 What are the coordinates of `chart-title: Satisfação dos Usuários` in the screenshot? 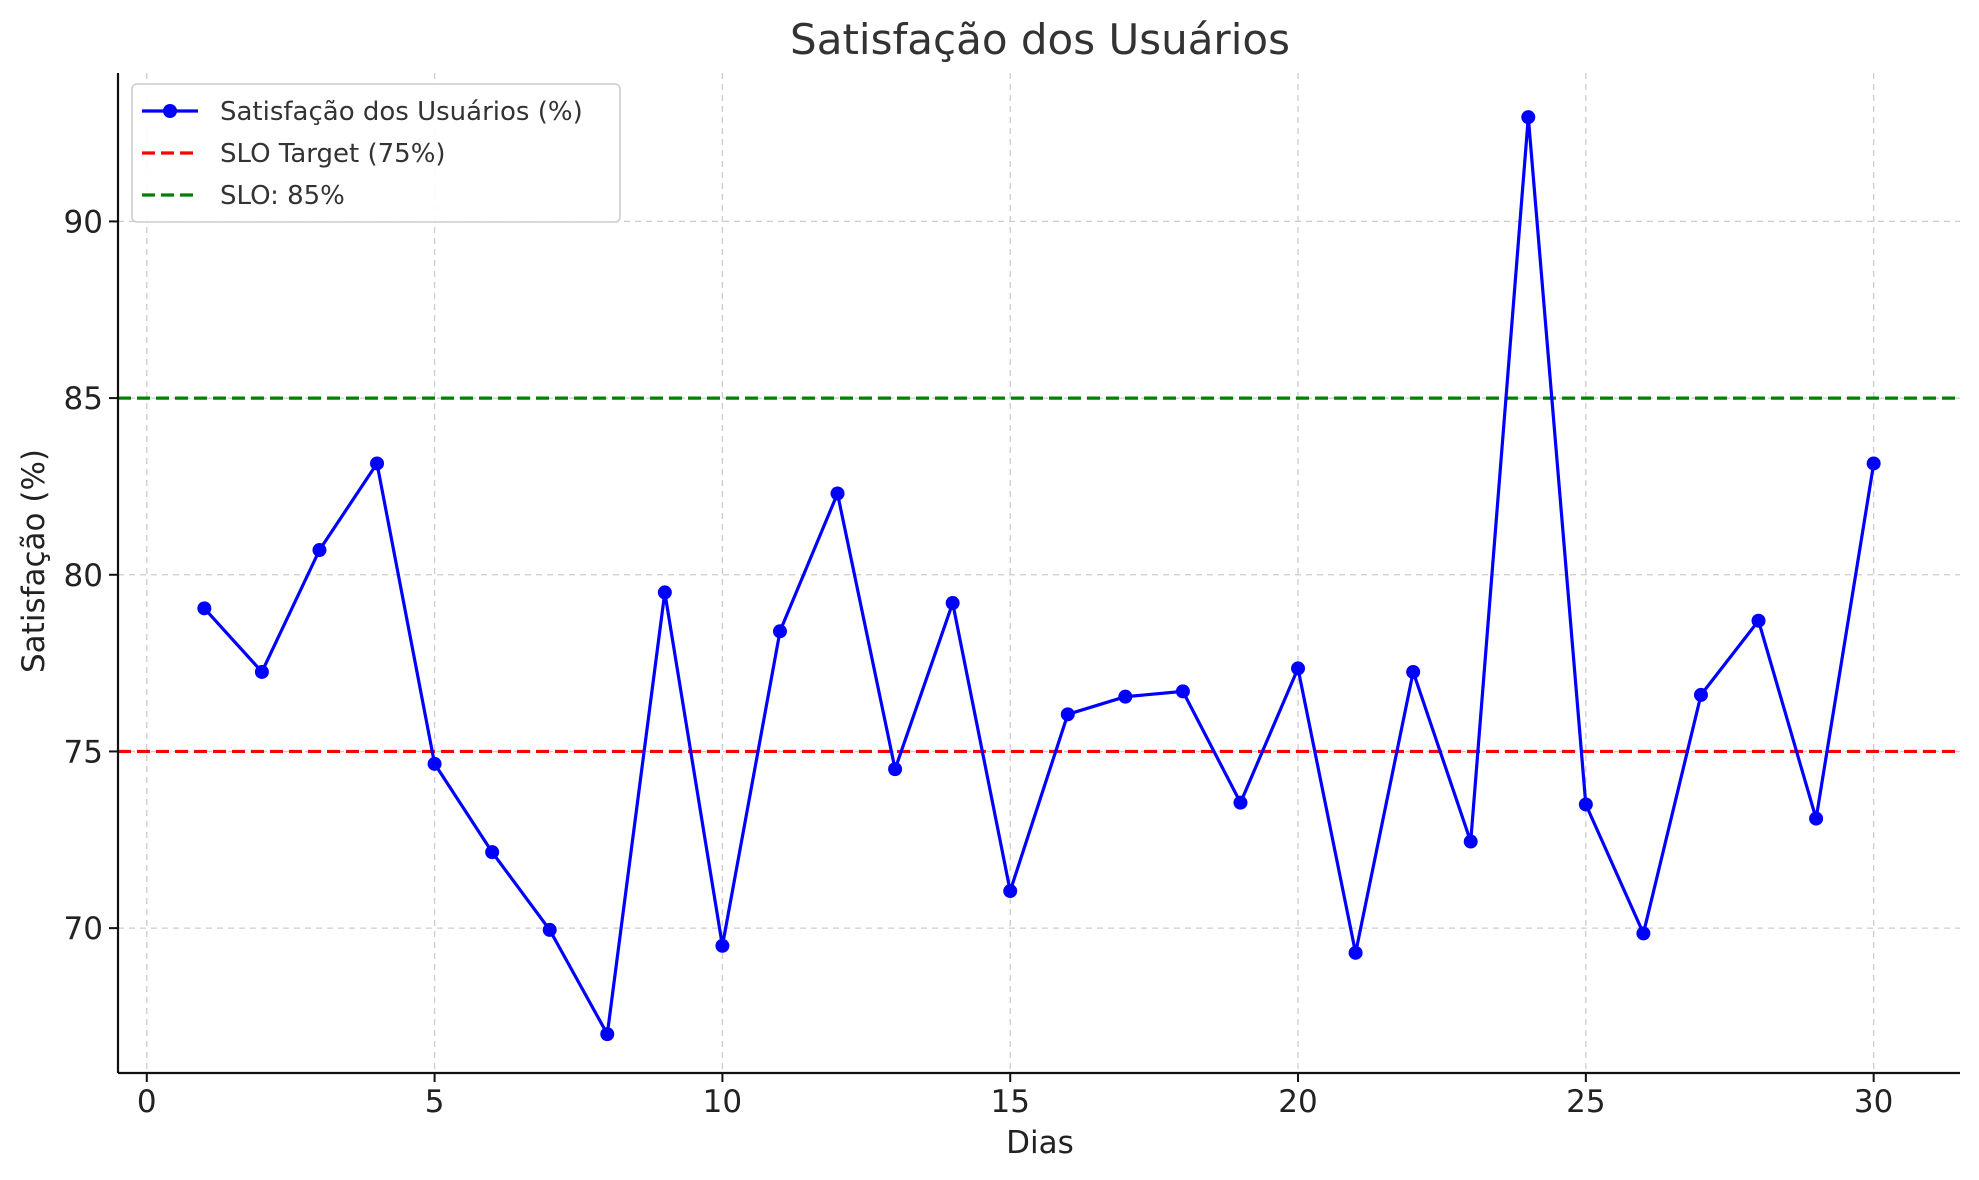 It's located at (1040, 39).